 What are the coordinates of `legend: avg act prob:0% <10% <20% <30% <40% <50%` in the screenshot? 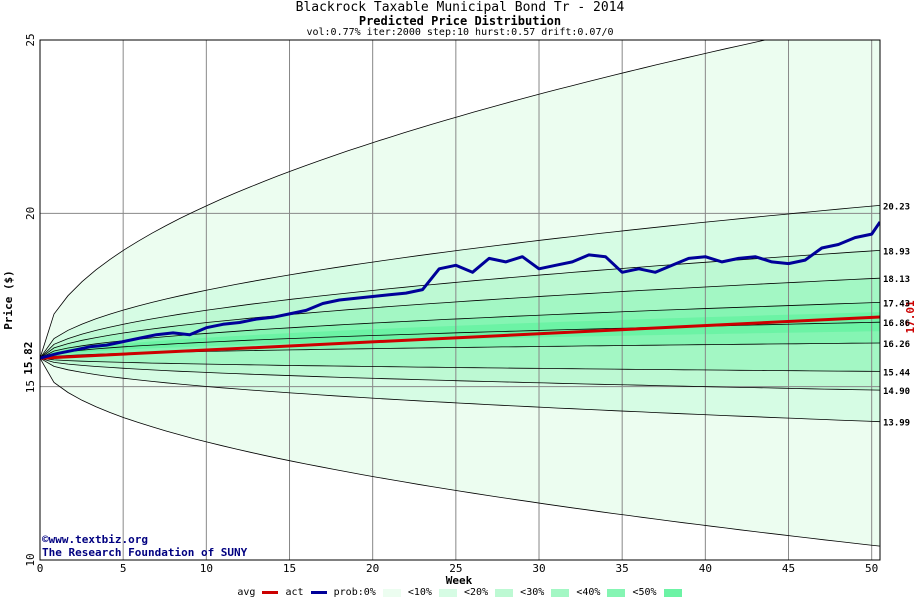 It's located at (460, 593).